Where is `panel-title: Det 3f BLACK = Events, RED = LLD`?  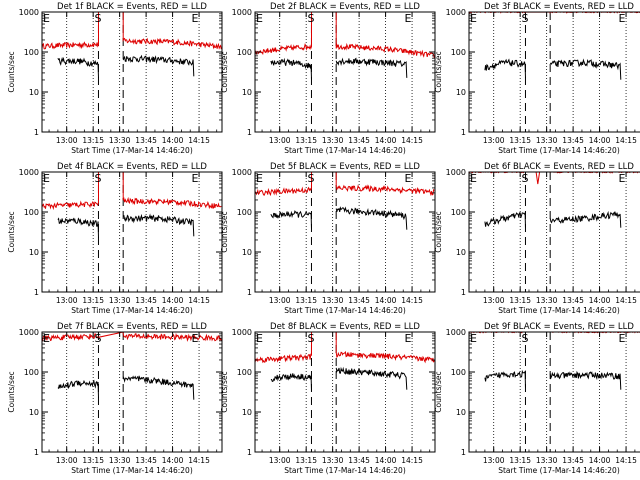
panel-title: Det 3f BLACK = Events, RED = LLD is located at coordinates (559, 7).